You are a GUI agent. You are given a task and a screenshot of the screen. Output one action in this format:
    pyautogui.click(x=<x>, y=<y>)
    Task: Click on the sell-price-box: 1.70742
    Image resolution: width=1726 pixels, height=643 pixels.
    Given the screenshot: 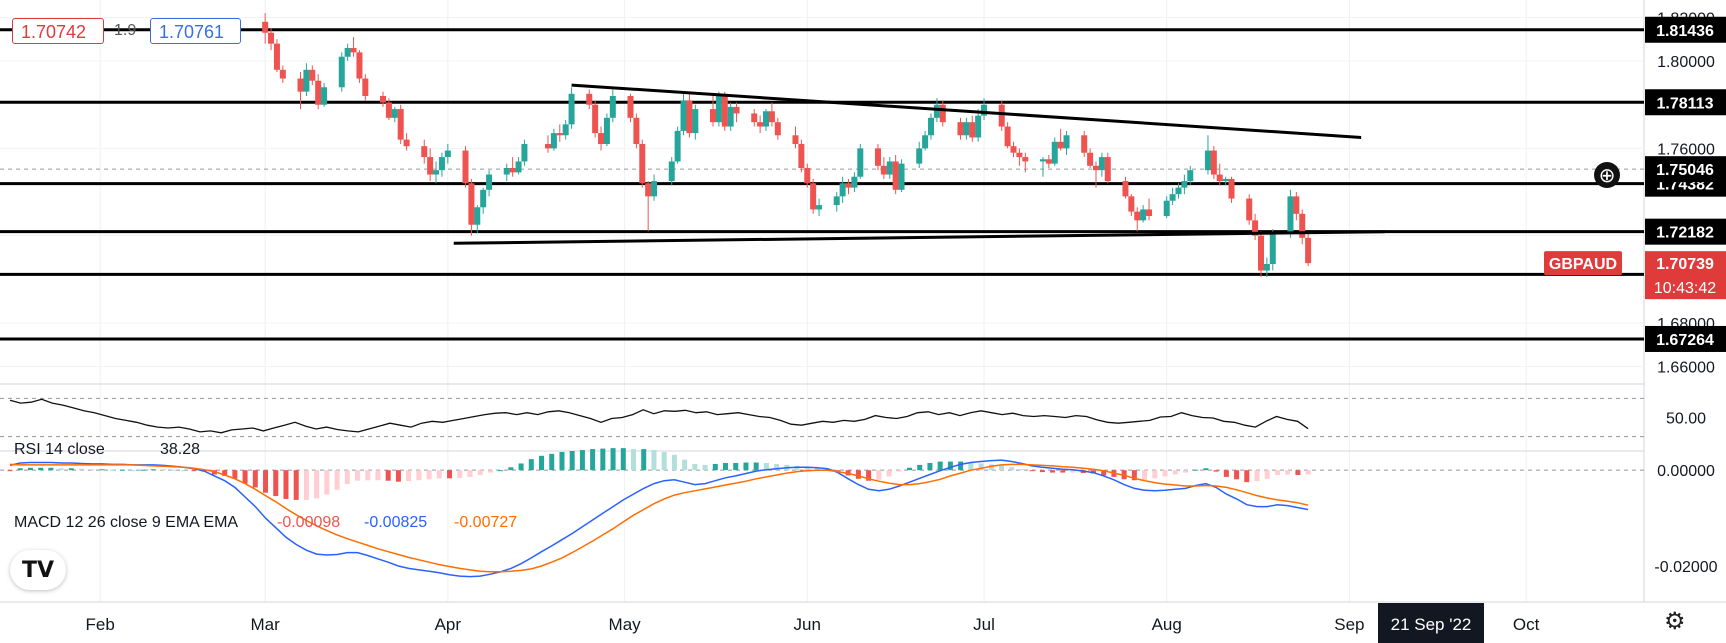 What is the action you would take?
    pyautogui.click(x=58, y=31)
    